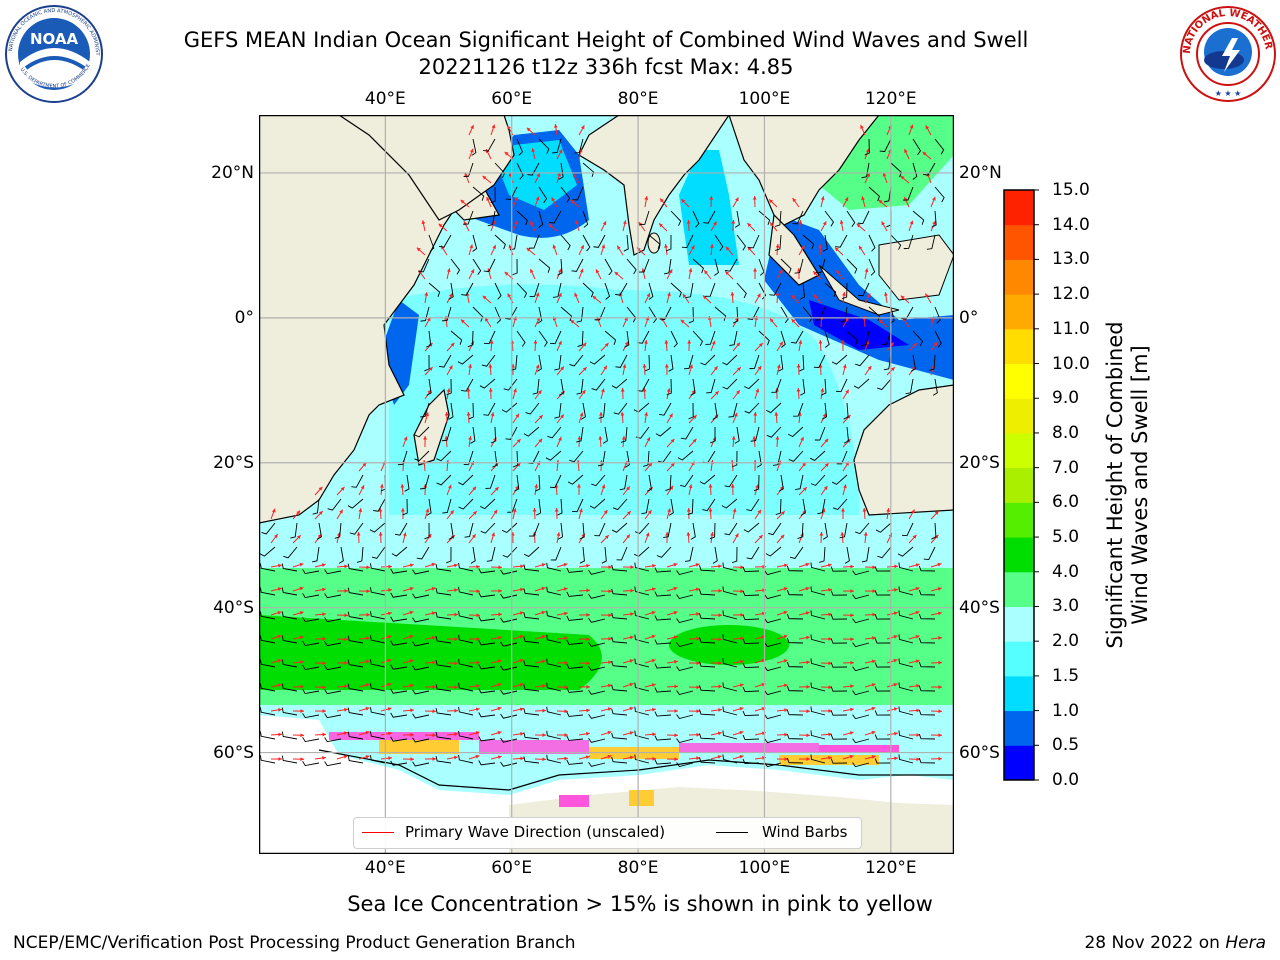 This screenshot has height=960, width=1280. What do you see at coordinates (1019, 763) in the screenshot?
I see `colorbar-segment` at bounding box center [1019, 763].